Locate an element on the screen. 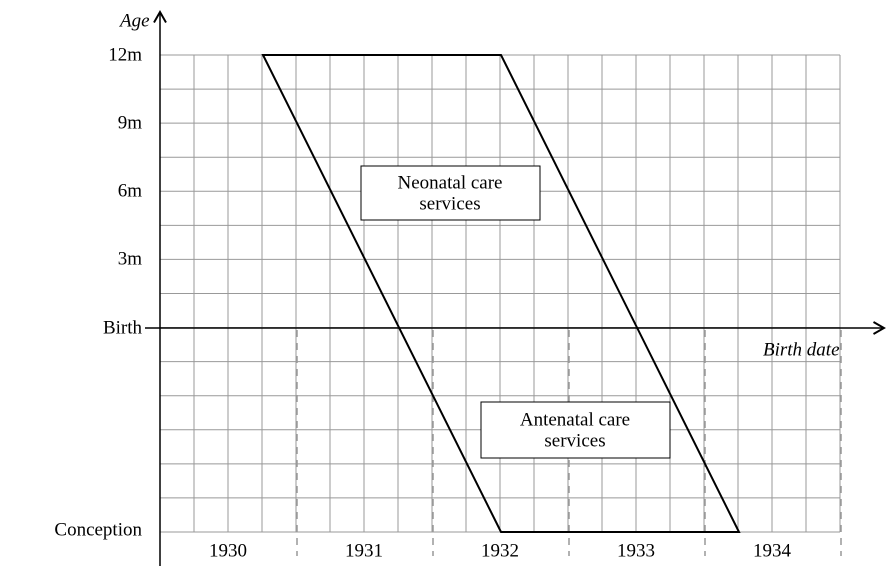 This screenshot has width=895, height=566. y-label: 9m is located at coordinates (130, 122).